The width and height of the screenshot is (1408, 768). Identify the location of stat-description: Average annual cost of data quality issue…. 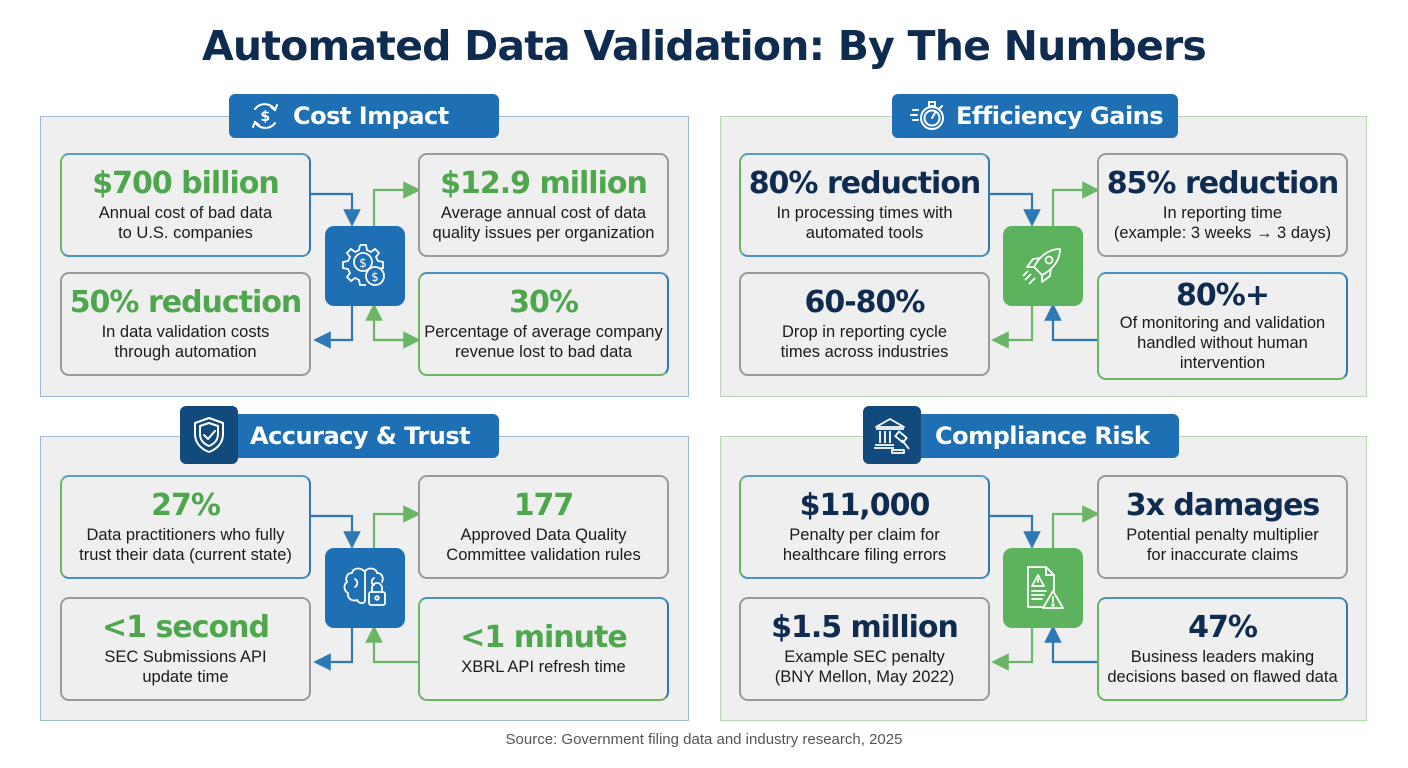
(543, 222).